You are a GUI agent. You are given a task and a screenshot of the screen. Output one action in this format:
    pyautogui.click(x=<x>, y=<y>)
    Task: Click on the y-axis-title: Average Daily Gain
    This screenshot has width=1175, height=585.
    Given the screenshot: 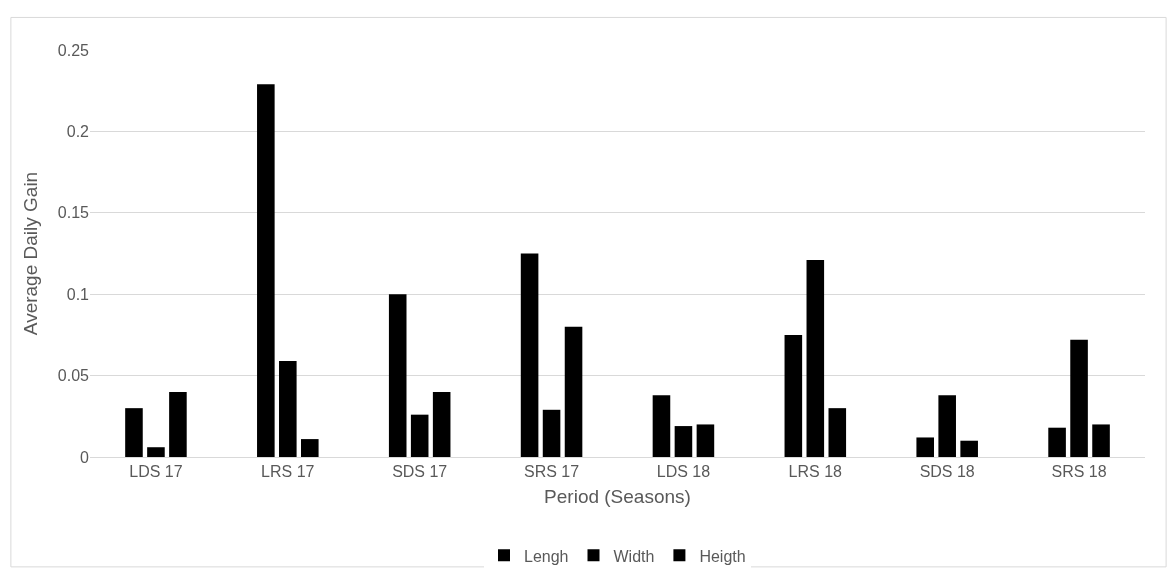 What is the action you would take?
    pyautogui.click(x=30, y=253)
    